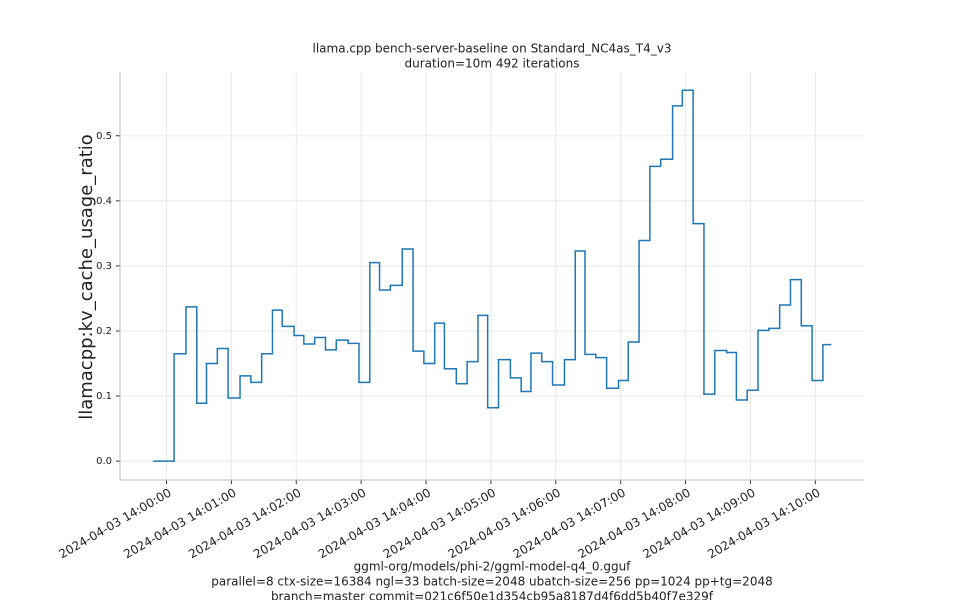  What do you see at coordinates (569, 524) in the screenshot?
I see `x-tick-label: 2024-04-03 14:07:00` at bounding box center [569, 524].